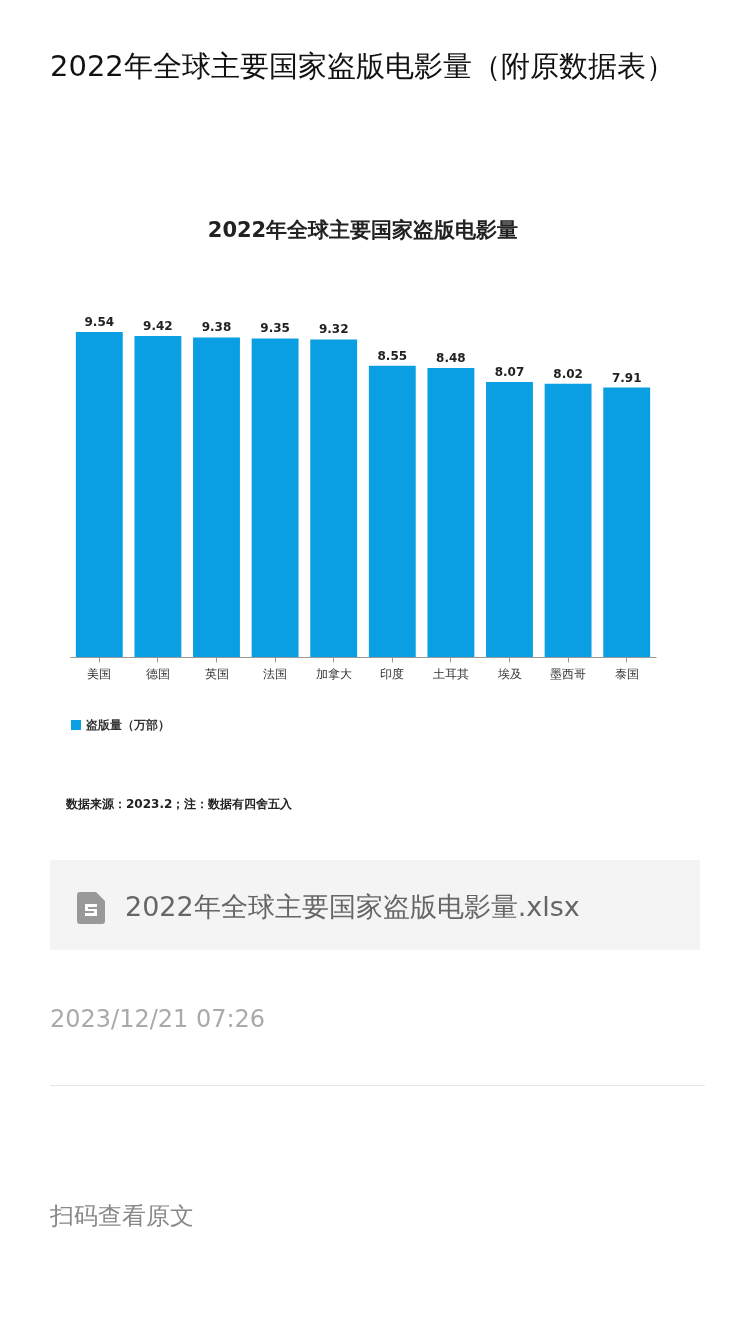 This screenshot has height=1343, width=750. I want to click on data-label: 9.54, so click(99, 322).